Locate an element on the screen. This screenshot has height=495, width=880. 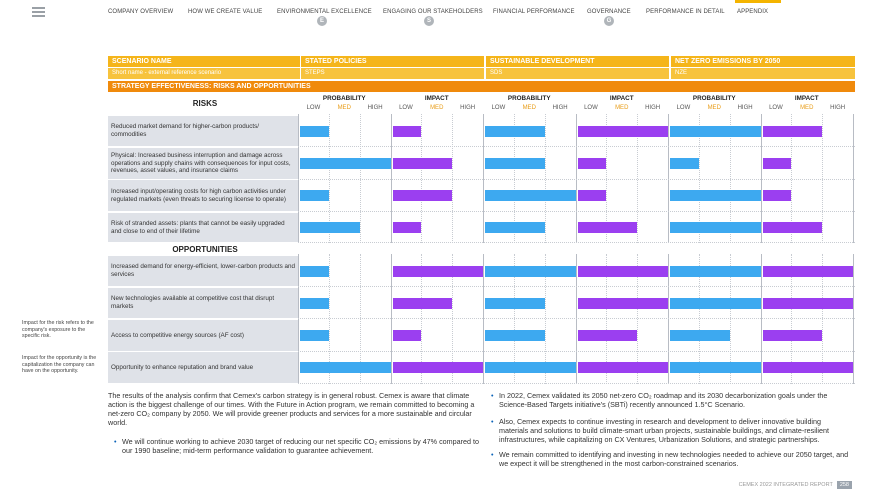
menu-icon is located at coordinates (38, 12).